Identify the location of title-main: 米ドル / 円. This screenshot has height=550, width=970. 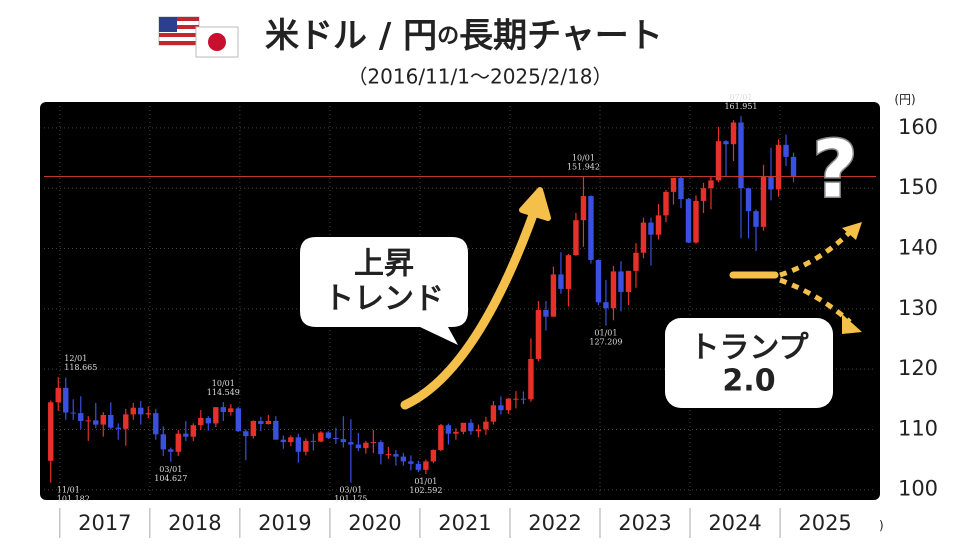
(351, 36).